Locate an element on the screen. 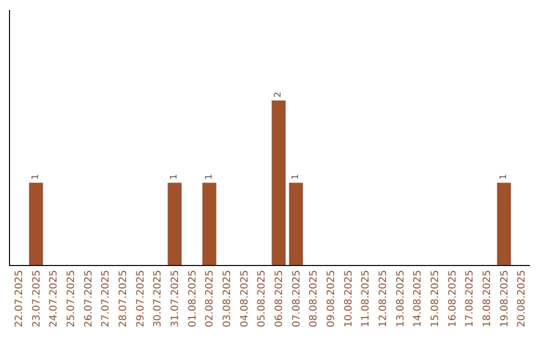 This screenshot has height=340, width=540. x-tick-label: 12.08.2025 is located at coordinates (383, 299).